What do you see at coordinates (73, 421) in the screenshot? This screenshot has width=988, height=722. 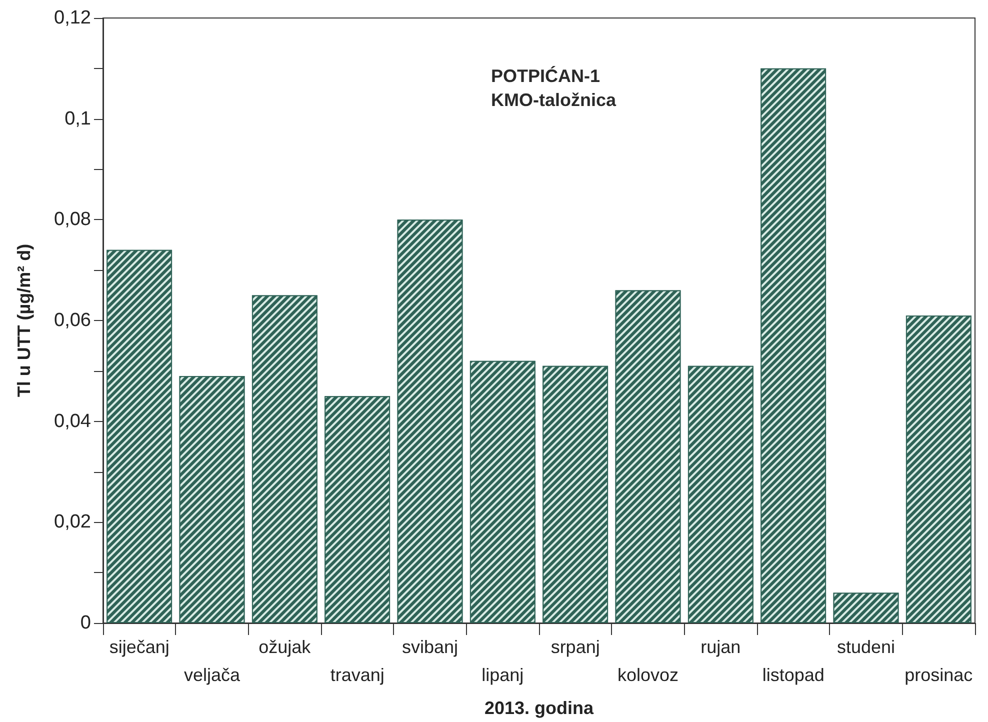 I see `y-tick-label: 0,04` at bounding box center [73, 421].